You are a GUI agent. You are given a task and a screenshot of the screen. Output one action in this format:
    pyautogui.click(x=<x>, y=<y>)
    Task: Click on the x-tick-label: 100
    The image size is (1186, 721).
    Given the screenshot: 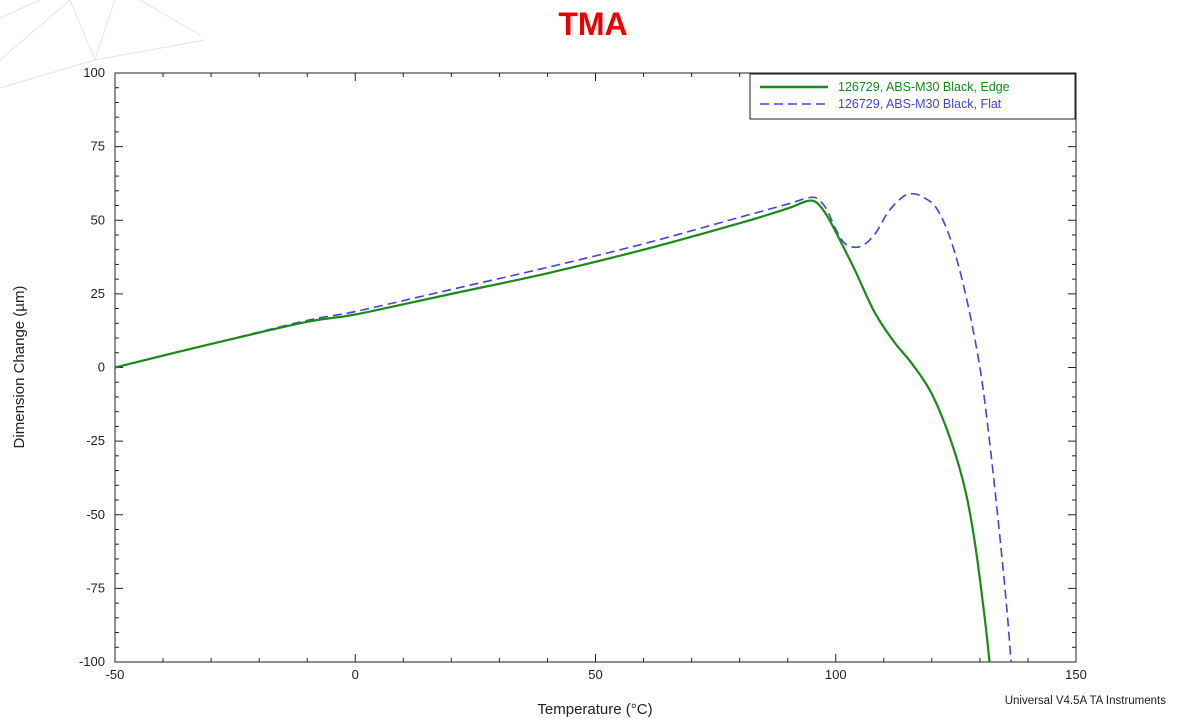 What is the action you would take?
    pyautogui.click(x=836, y=674)
    